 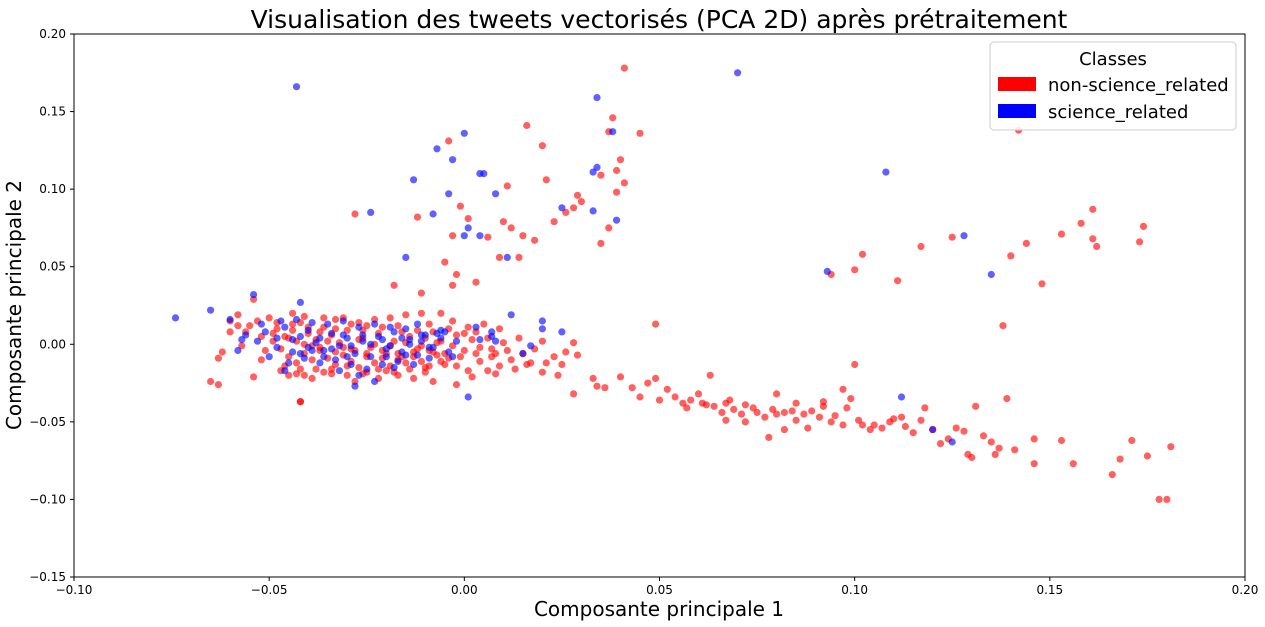 I want to click on y-tick-label: 0.05, so click(x=52, y=267).